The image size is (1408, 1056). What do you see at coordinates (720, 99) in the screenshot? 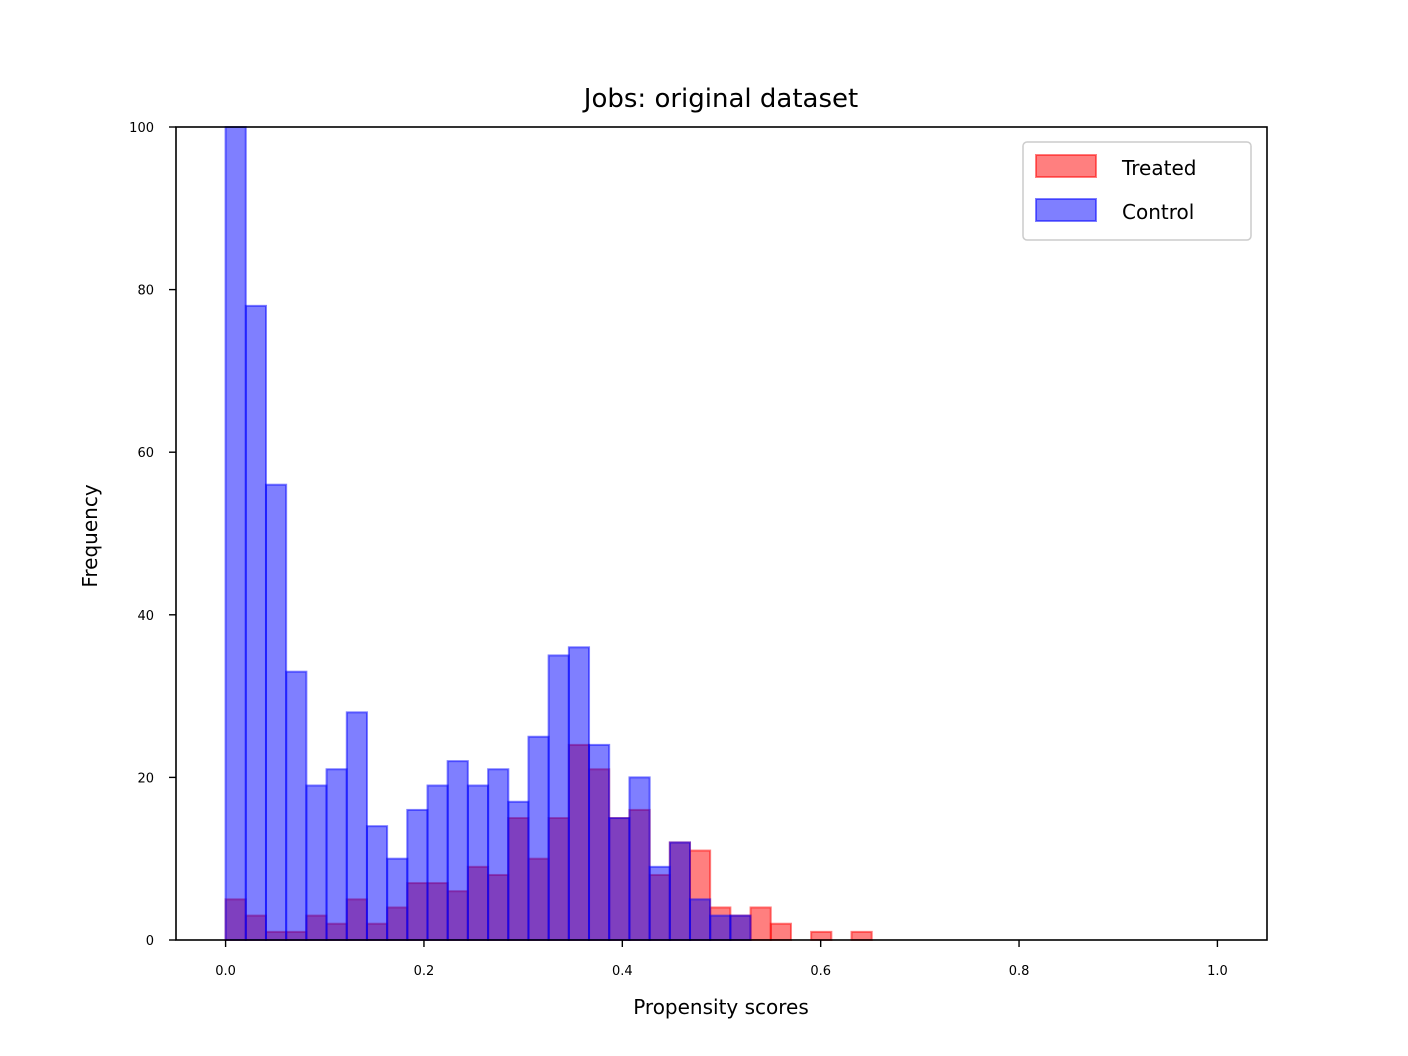
I see `chart-title: Jobs: original dataset` at bounding box center [720, 99].